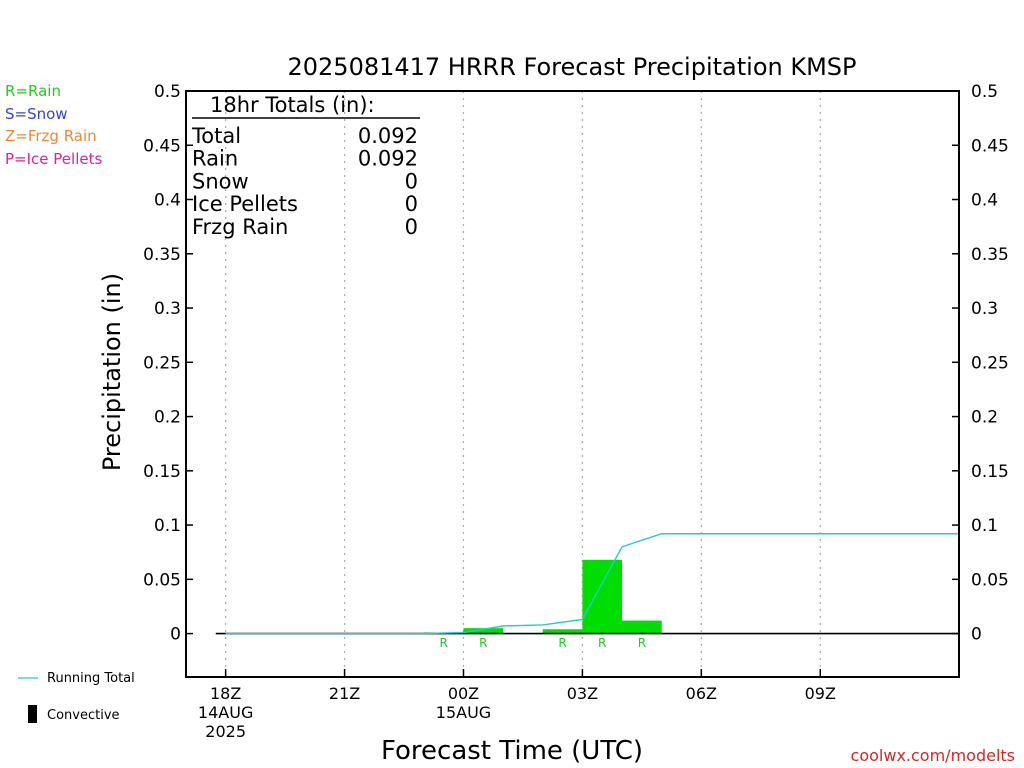 This screenshot has width=1024, height=768. I want to click on x-tick-label: 06Z, so click(701, 693).